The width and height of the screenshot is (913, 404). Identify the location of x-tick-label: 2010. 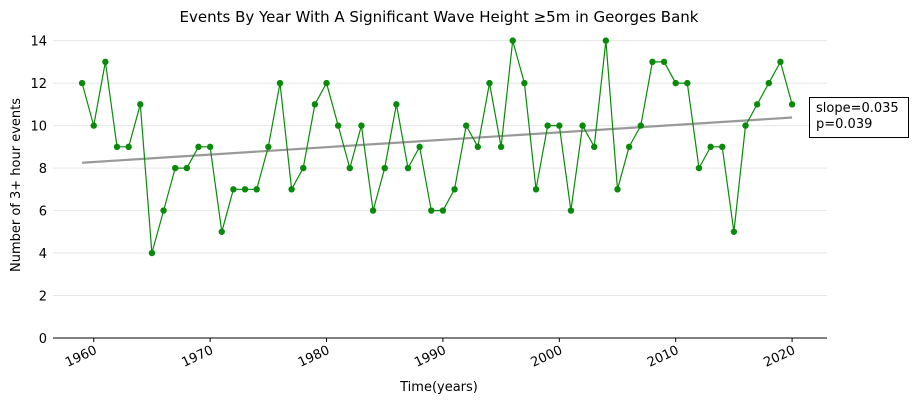
(663, 357).